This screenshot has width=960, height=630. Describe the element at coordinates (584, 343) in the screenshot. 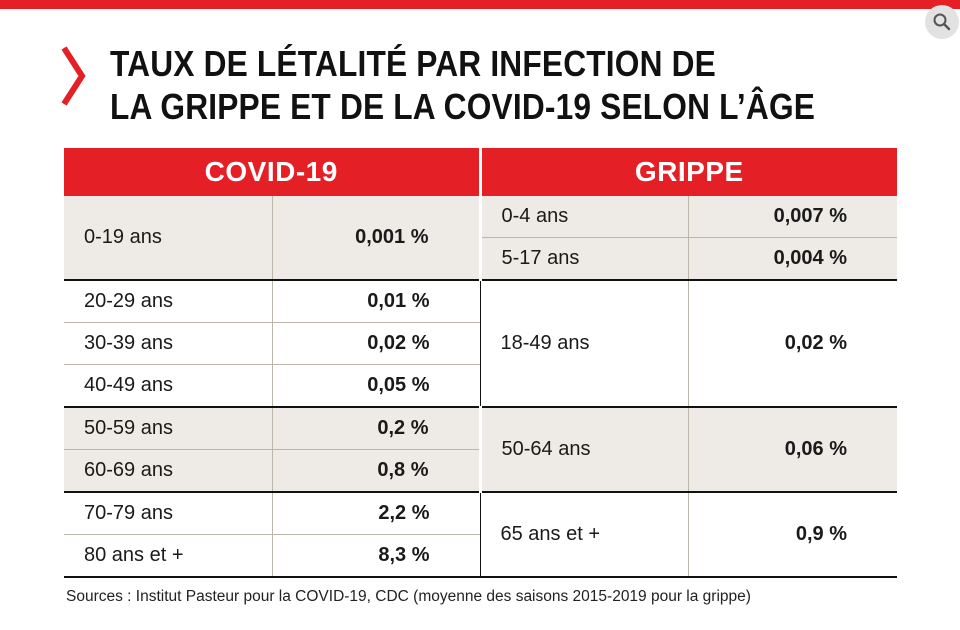

I see `grippe-age-cell: 18-49 ans` at that location.